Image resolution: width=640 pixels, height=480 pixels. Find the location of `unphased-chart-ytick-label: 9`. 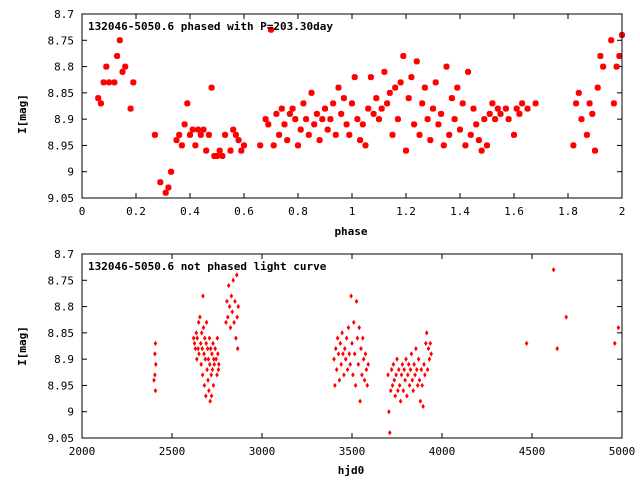

unphased-chart-ytick-label: 9 is located at coordinates (70, 412).